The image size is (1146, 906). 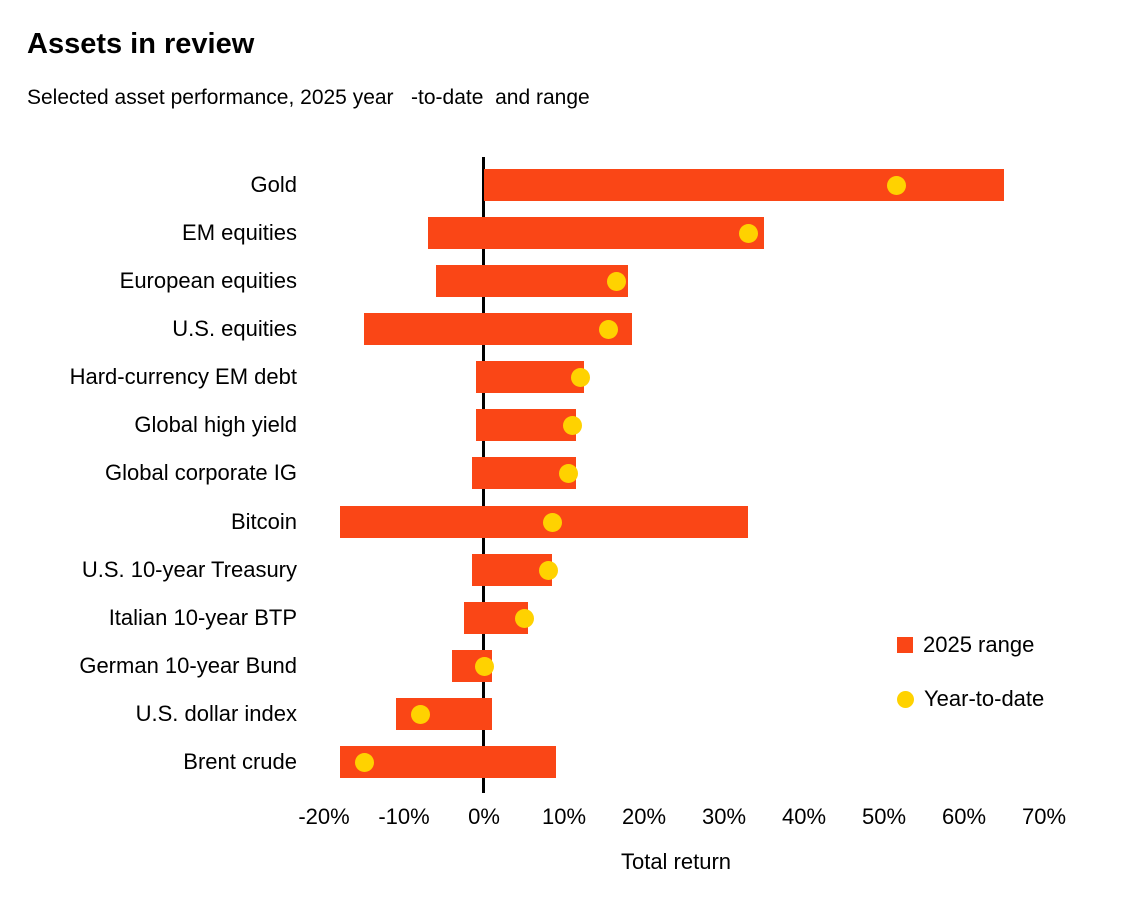 What do you see at coordinates (240, 761) in the screenshot?
I see `row-label: Brent crude` at bounding box center [240, 761].